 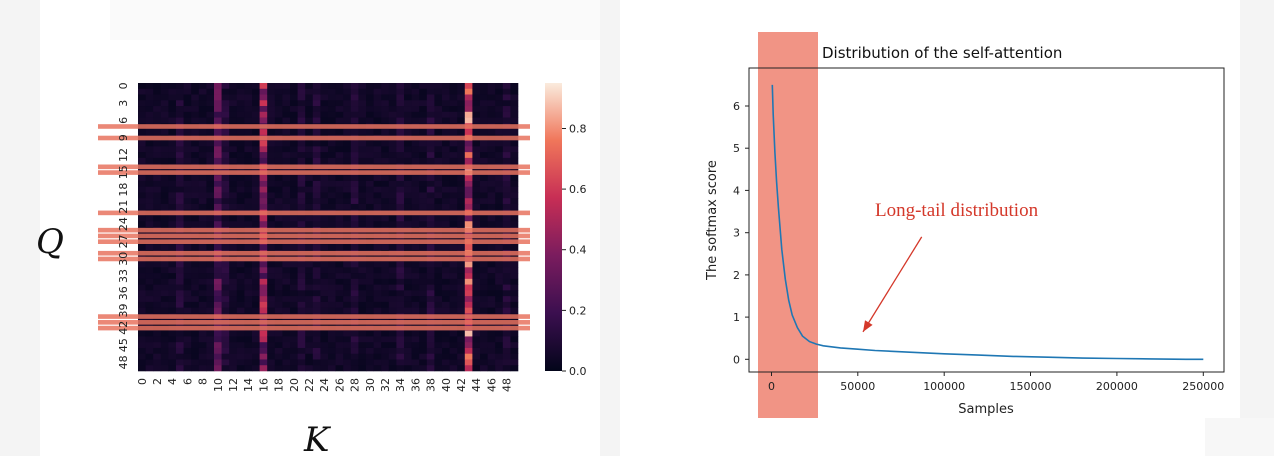 What do you see at coordinates (314, 213) in the screenshot?
I see `highlighted-row-band` at bounding box center [314, 213].